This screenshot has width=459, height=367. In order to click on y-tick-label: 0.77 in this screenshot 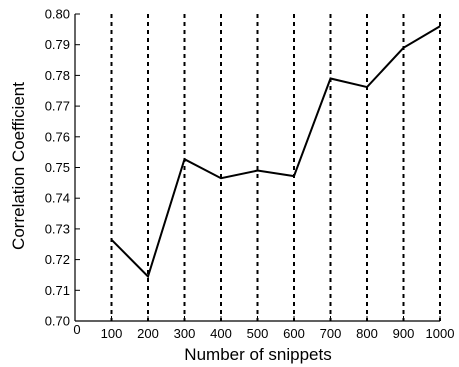, I will do `click(57, 106)`.